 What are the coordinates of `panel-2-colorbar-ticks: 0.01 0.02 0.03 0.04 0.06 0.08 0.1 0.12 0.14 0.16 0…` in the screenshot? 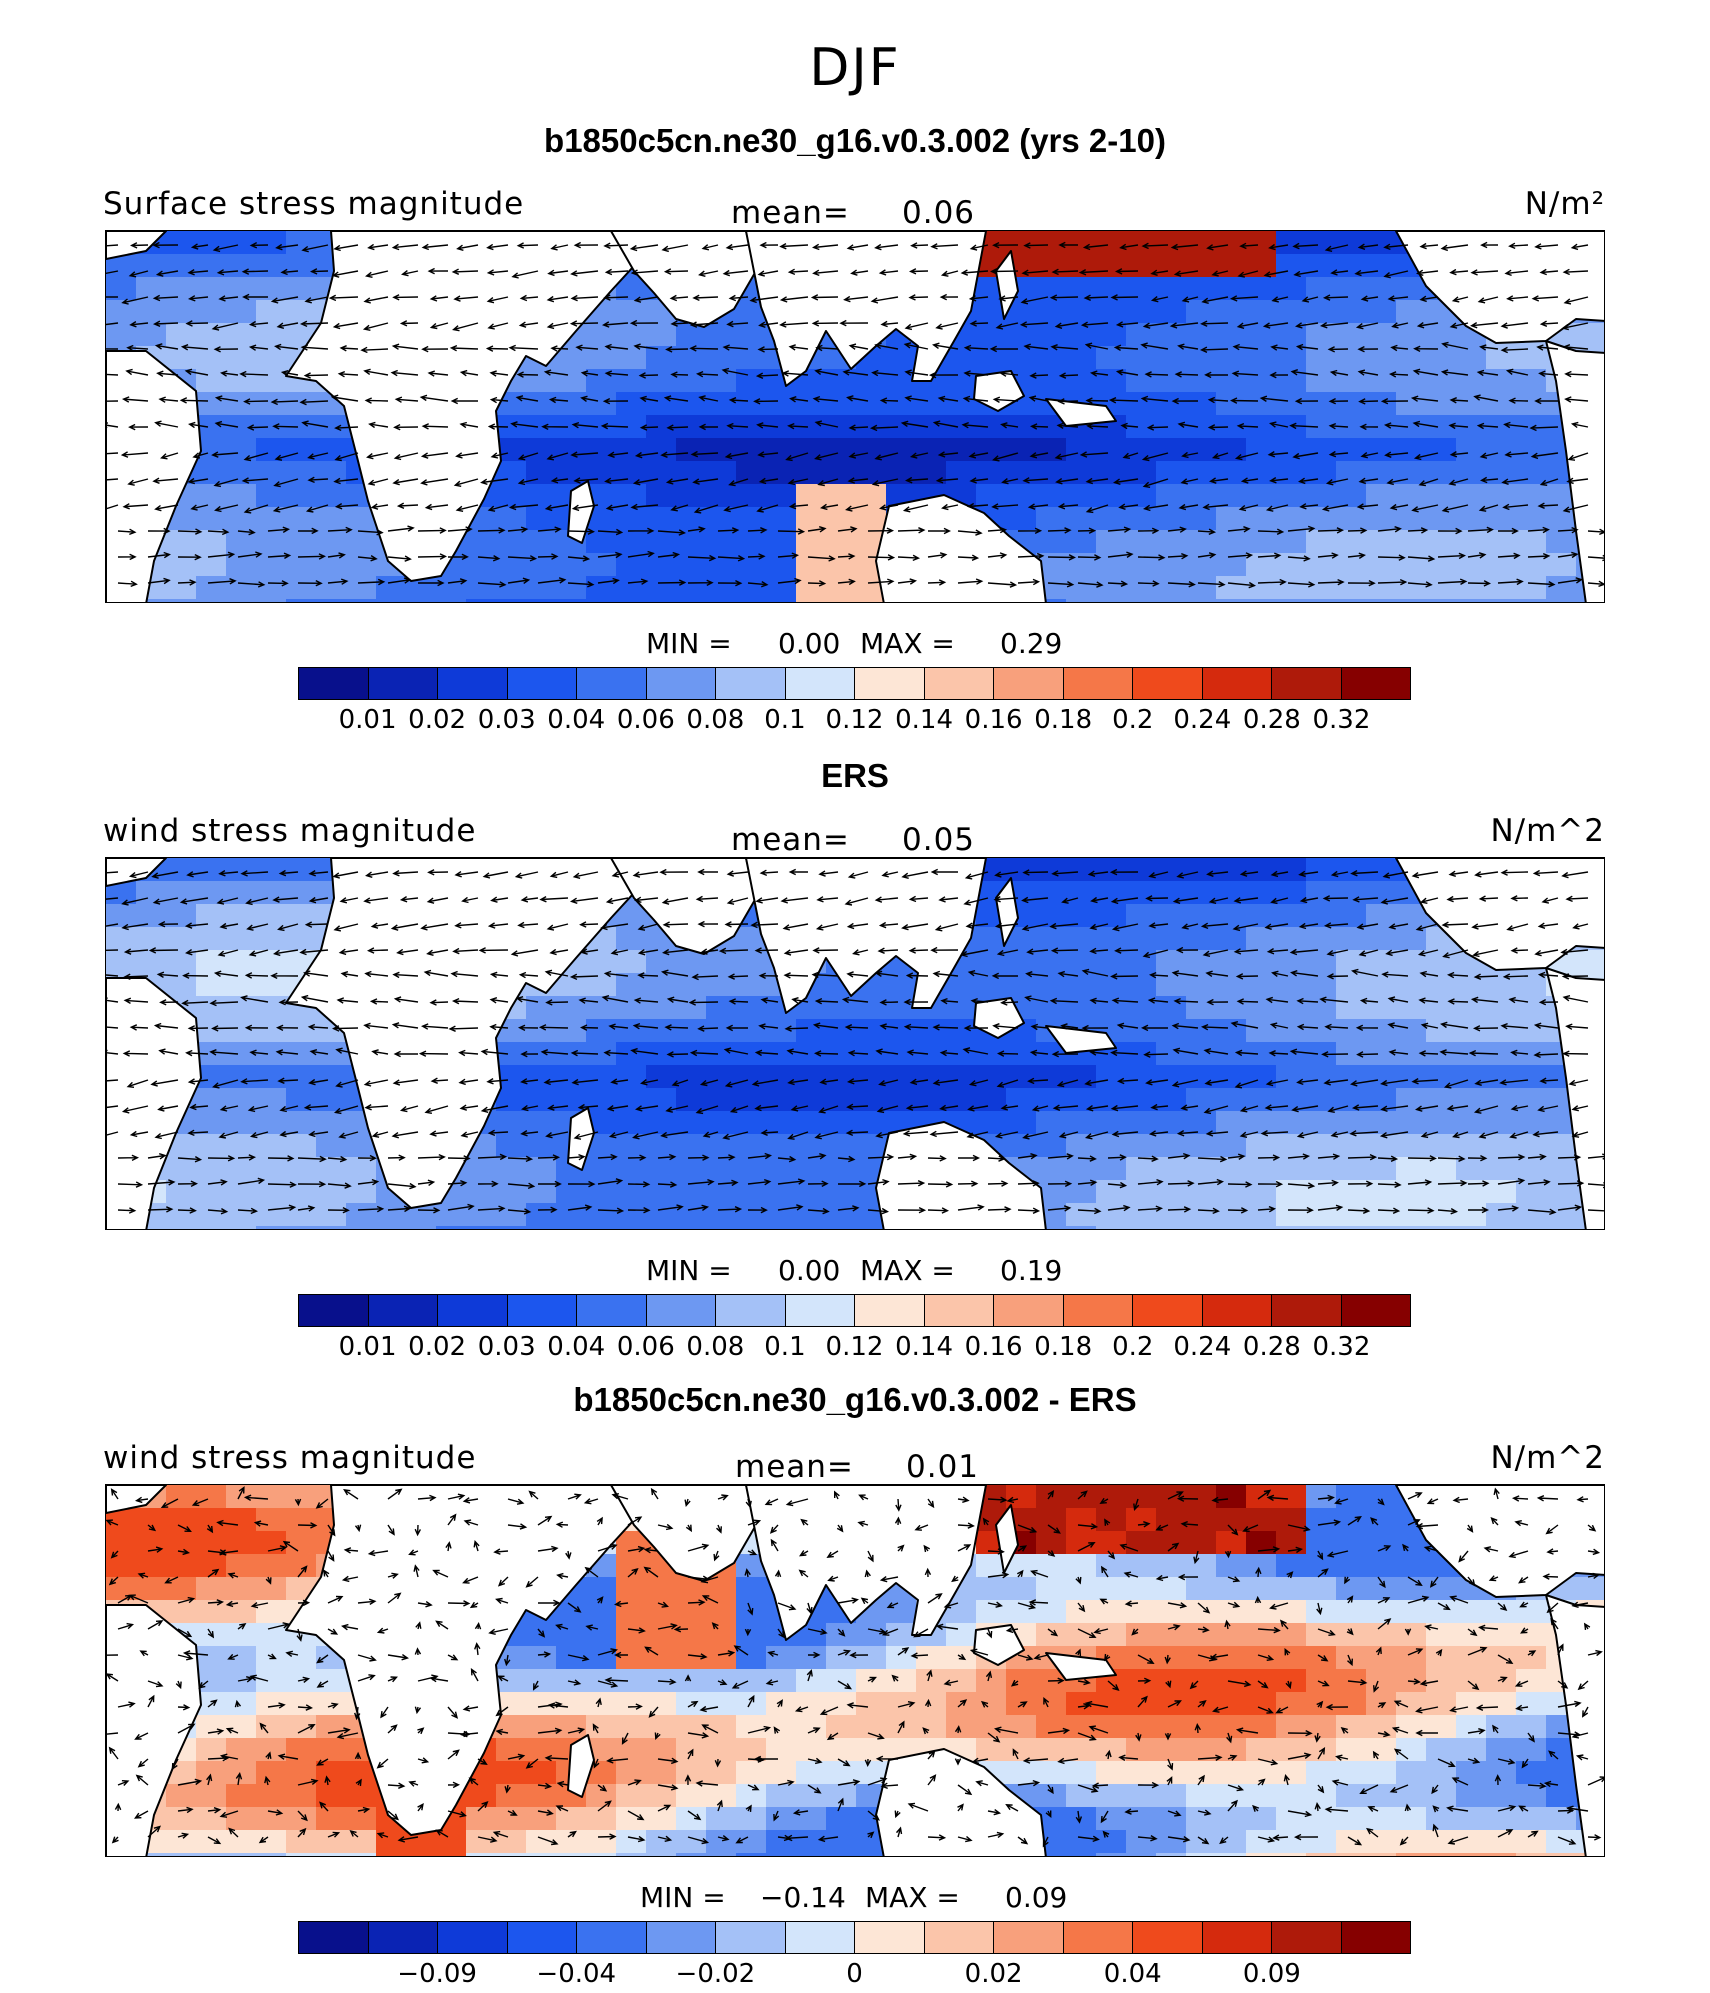 It's located at (854, 1349).